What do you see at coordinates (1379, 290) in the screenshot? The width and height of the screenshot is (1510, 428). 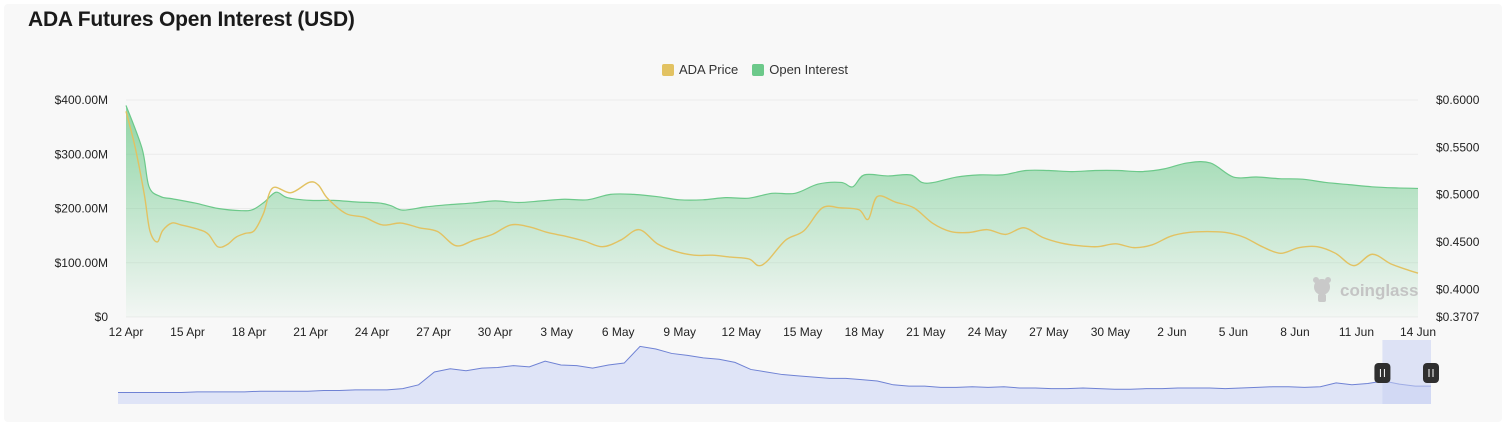 I see `coinglass-watermark-text: coinglass` at bounding box center [1379, 290].